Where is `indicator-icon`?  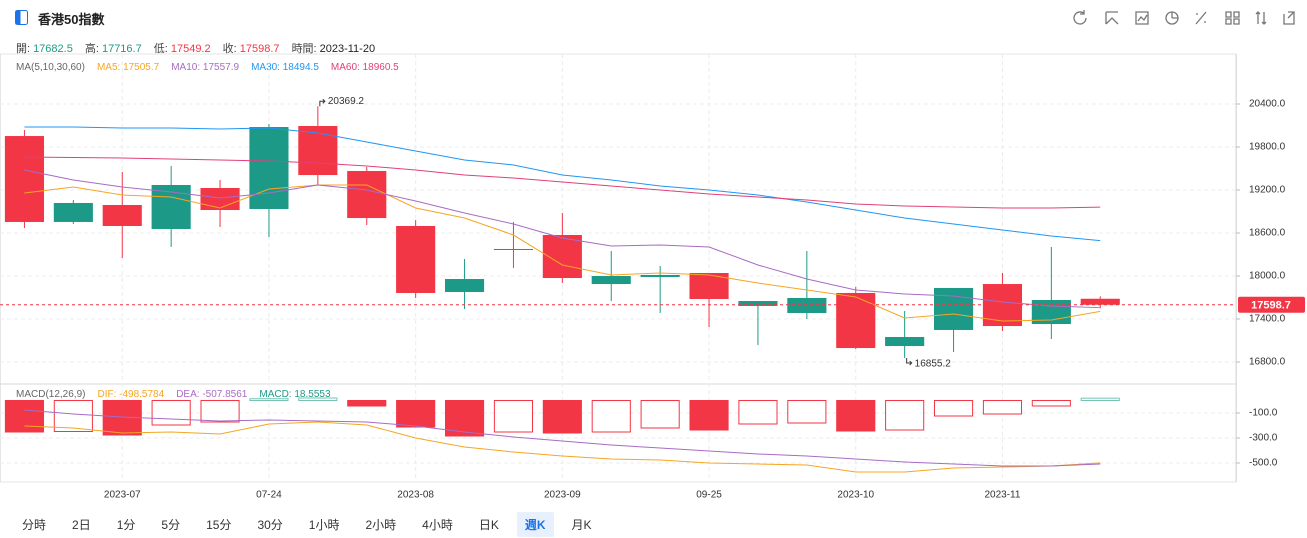
indicator-icon is located at coordinates (1142, 18).